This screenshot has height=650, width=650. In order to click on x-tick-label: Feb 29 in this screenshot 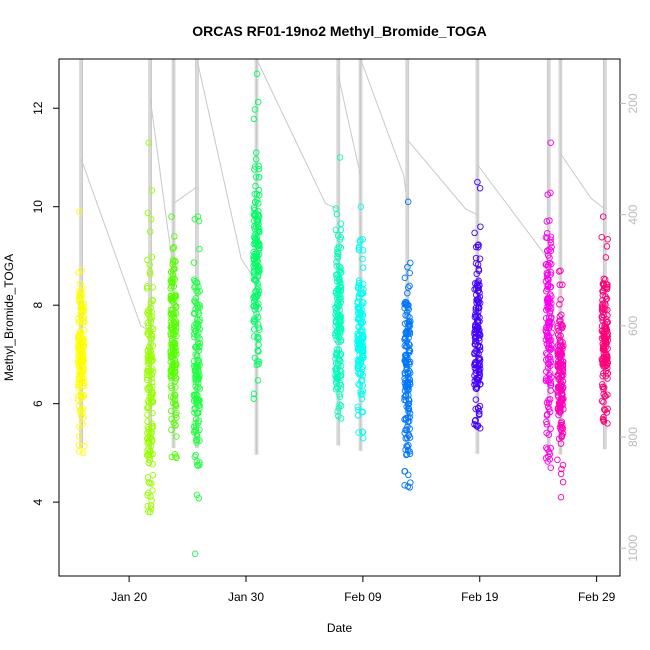, I will do `click(597, 597)`.